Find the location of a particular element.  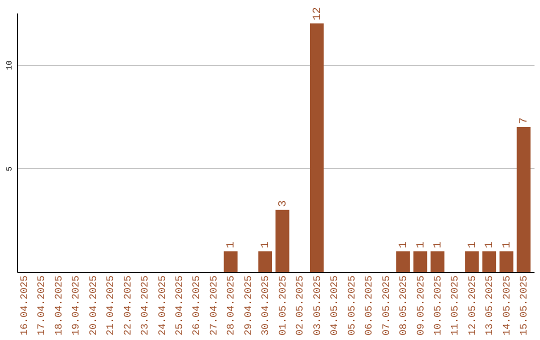

x-tick-label: 18.04.2025 is located at coordinates (60, 306).